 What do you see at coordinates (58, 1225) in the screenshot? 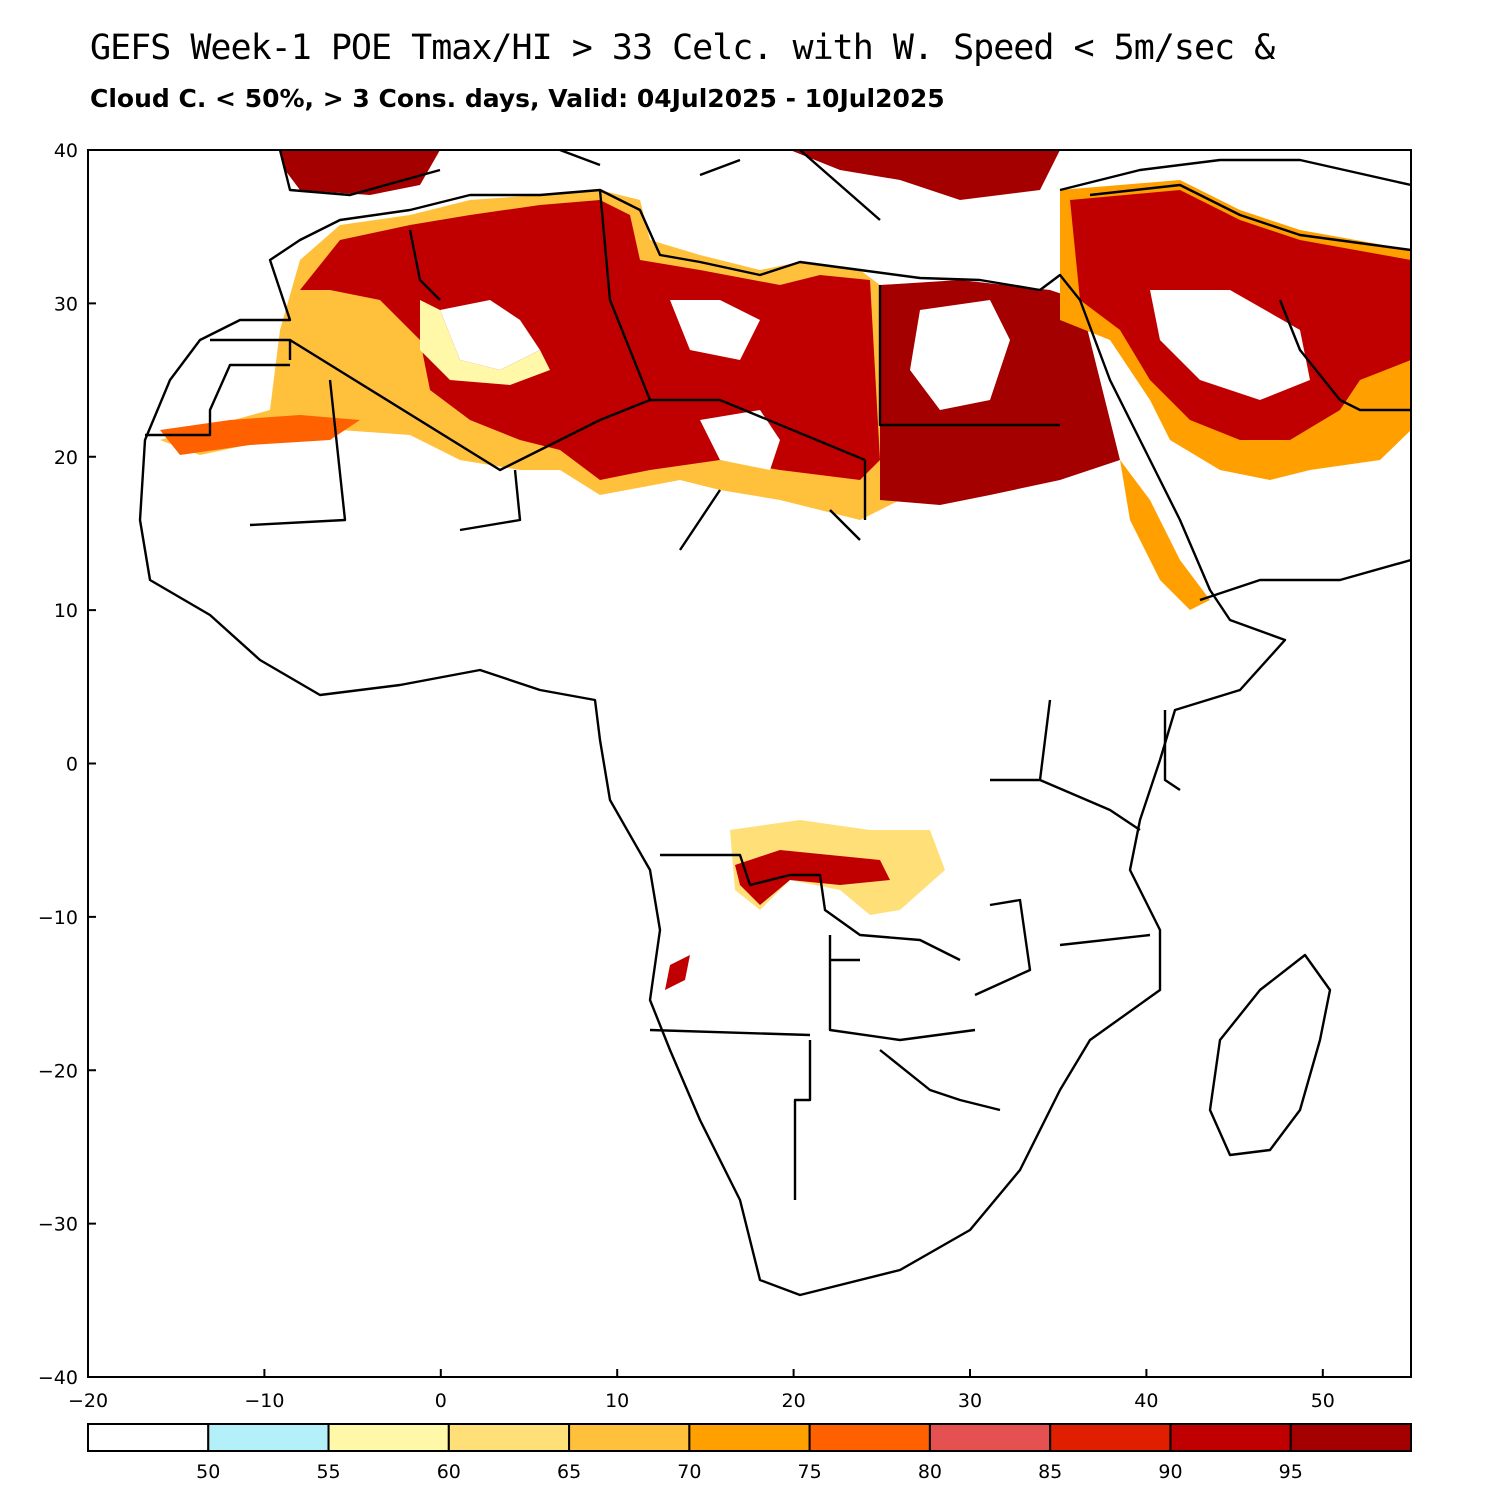
I see `y-tick-label: −30` at bounding box center [58, 1225].